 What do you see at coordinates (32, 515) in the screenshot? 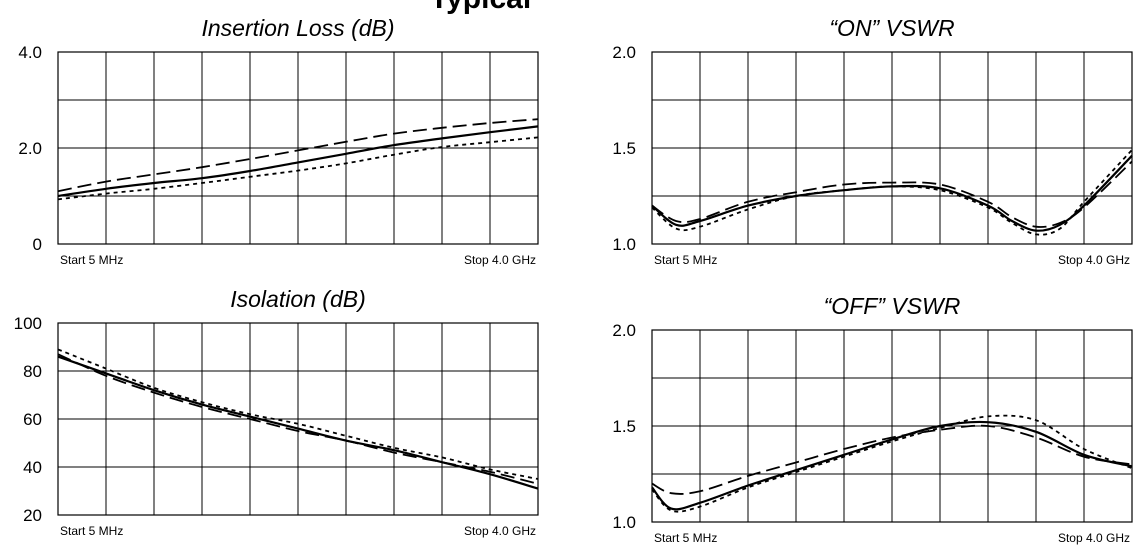
I see `y-tick-label: 20` at bounding box center [32, 515].